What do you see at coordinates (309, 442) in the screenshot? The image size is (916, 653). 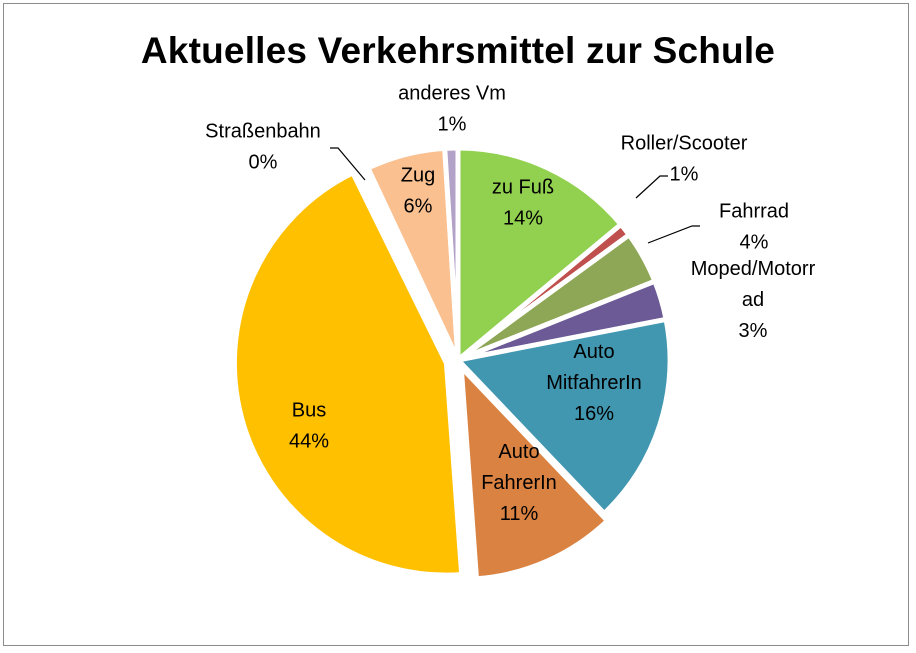 I see `data-label-value: 44%` at bounding box center [309, 442].